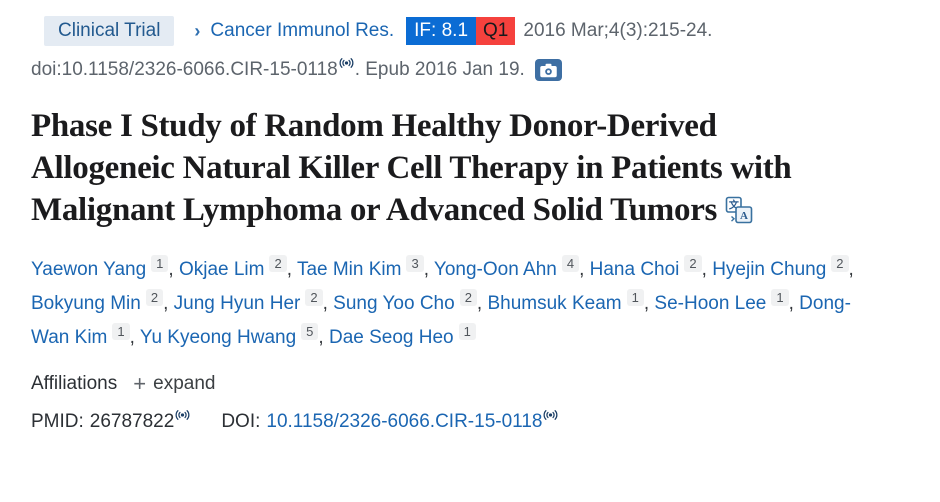 The width and height of the screenshot is (940, 502). I want to click on author-link: Bhumsuk Keam, so click(554, 303).